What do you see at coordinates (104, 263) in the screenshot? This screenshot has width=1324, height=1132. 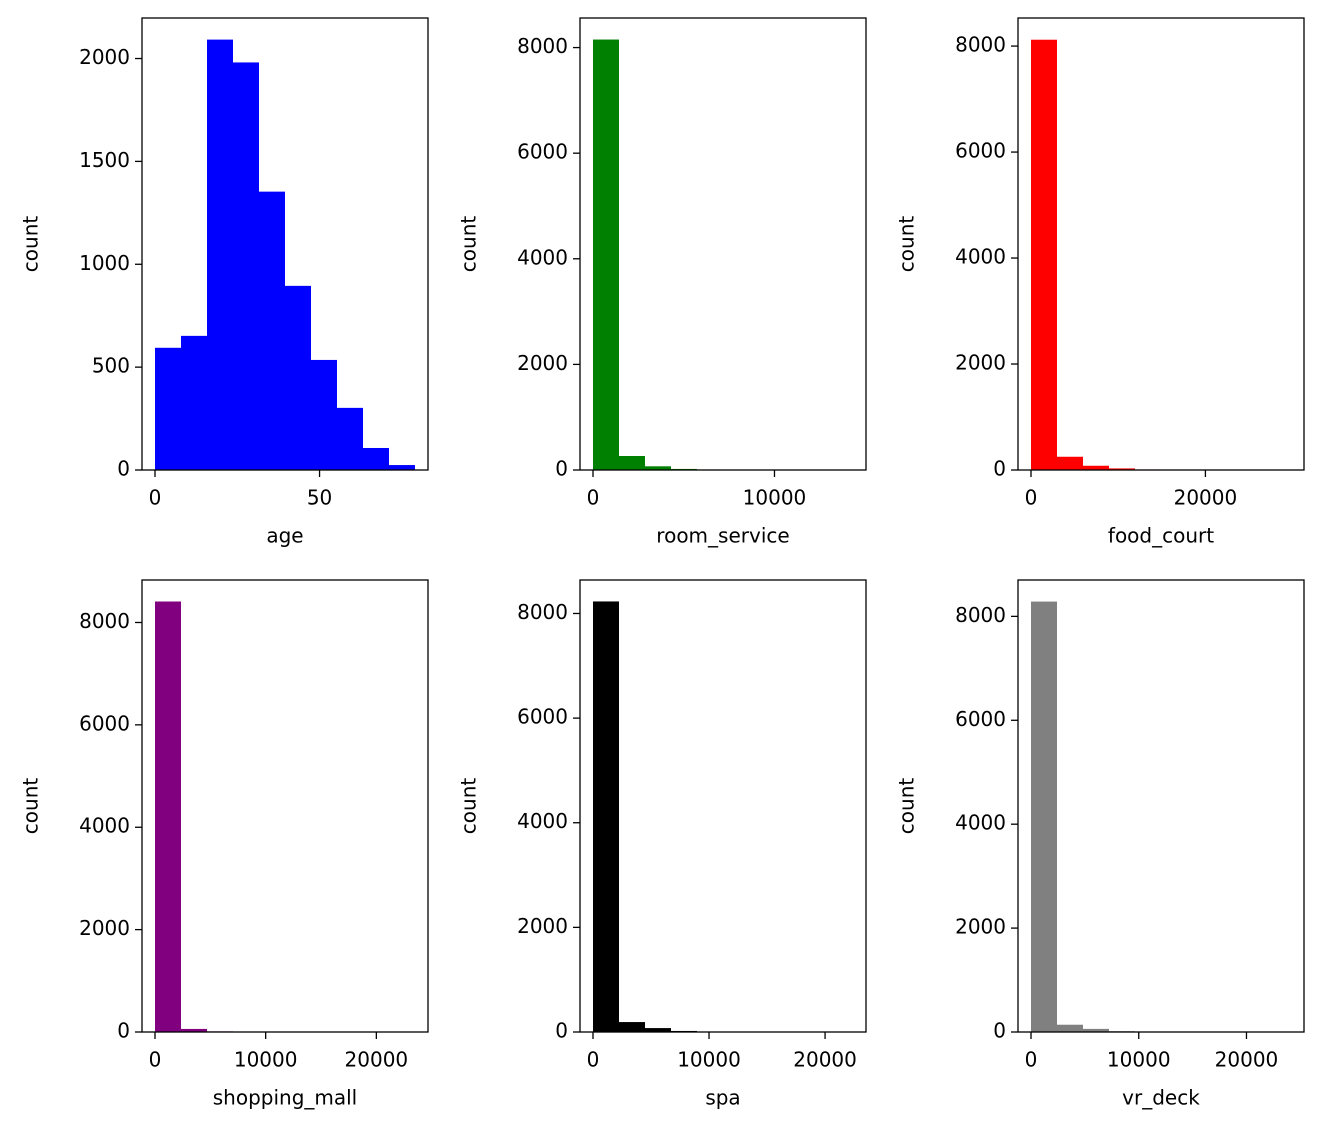 I see `y-tick-label: 1000` at bounding box center [104, 263].